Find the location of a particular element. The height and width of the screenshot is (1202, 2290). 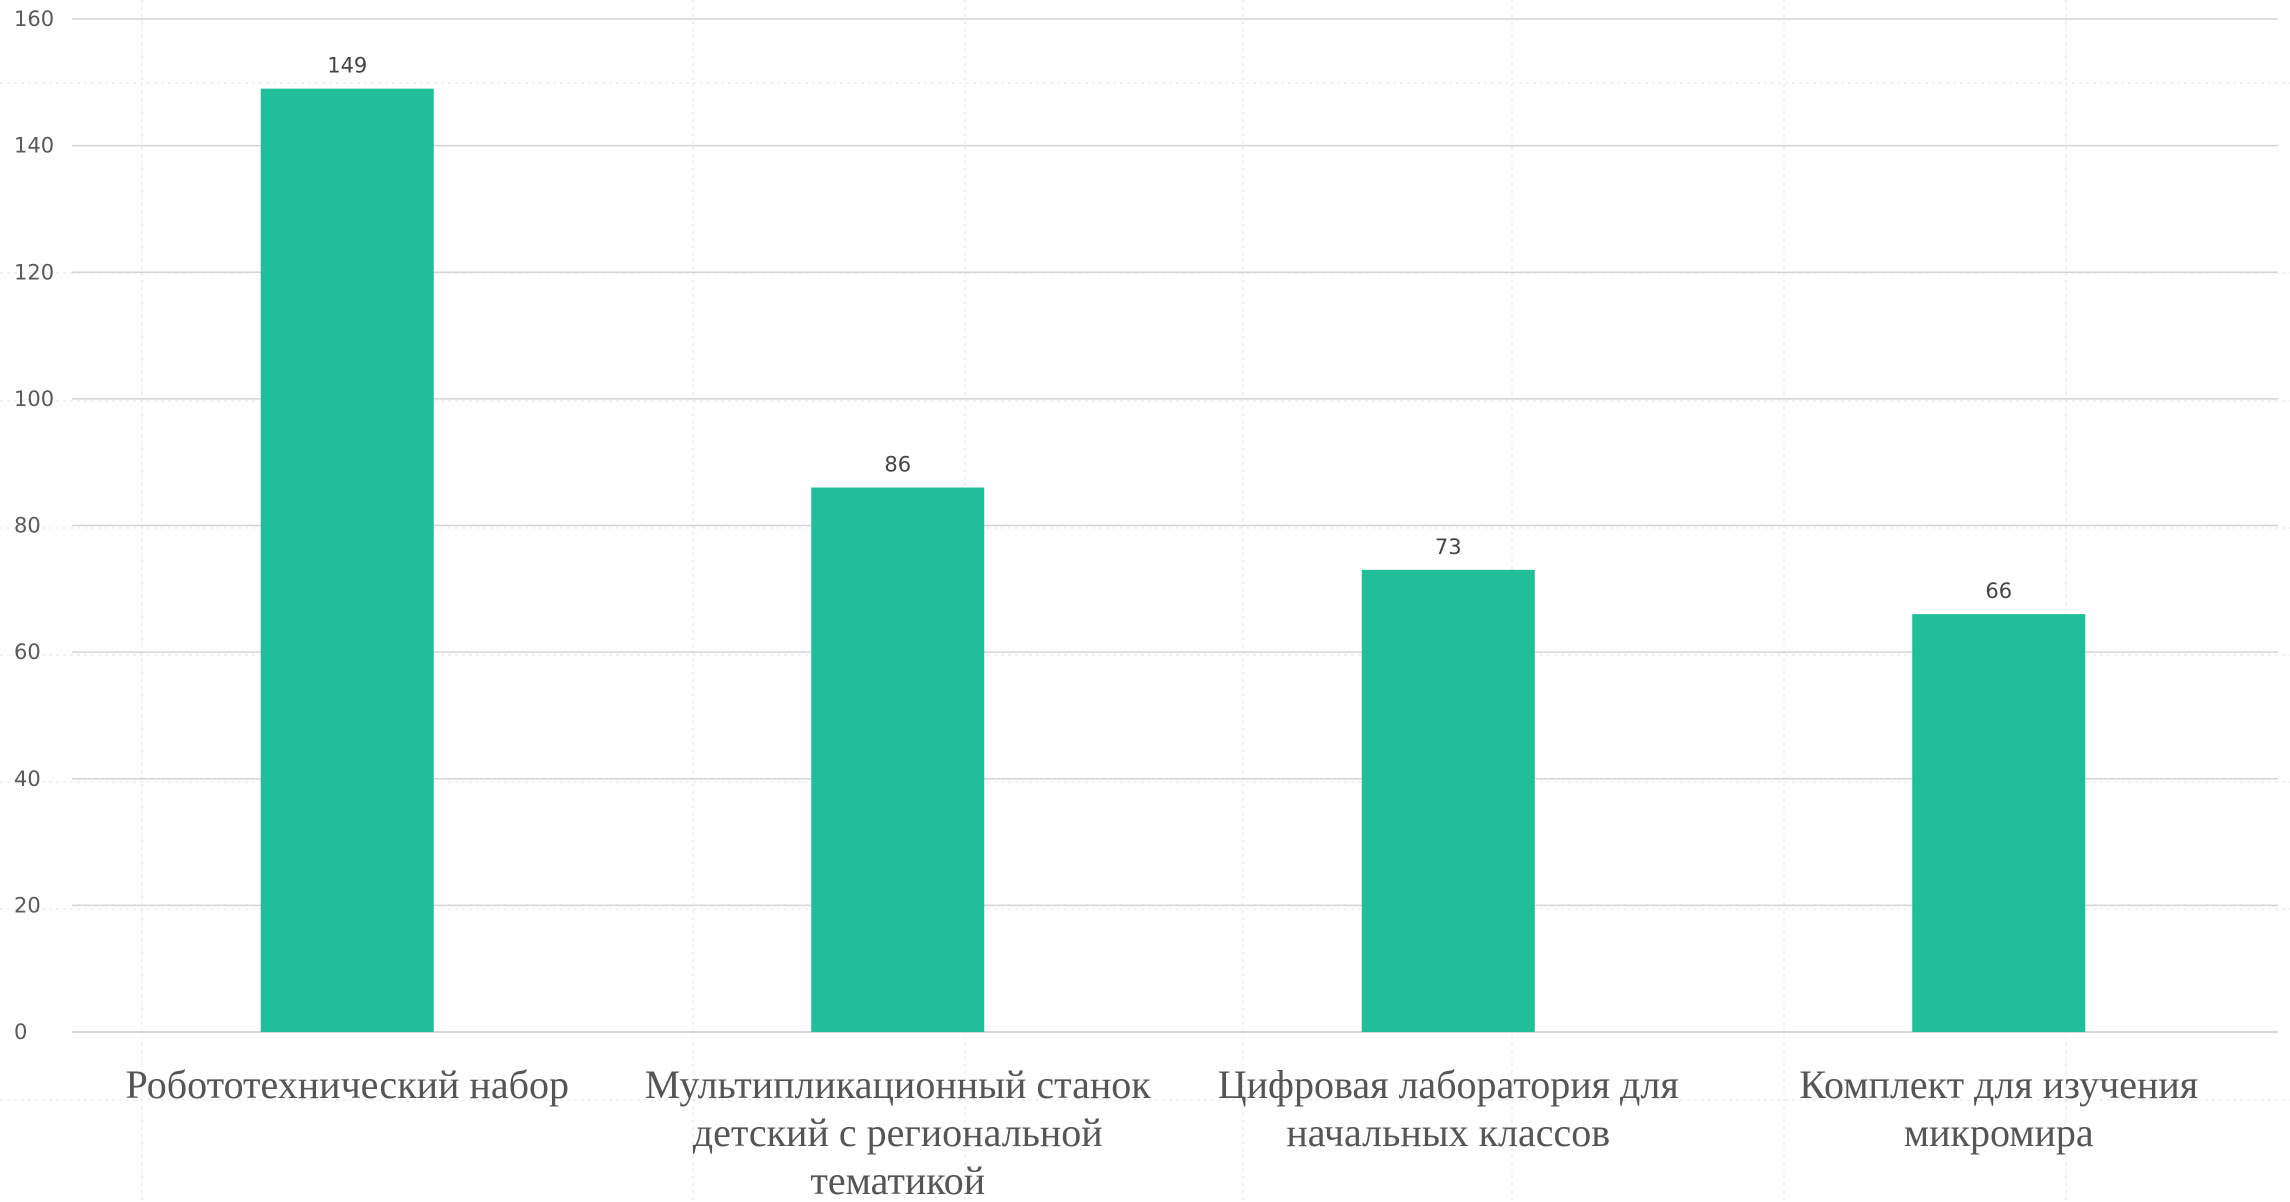

y-tick-label: 20 is located at coordinates (27, 905).